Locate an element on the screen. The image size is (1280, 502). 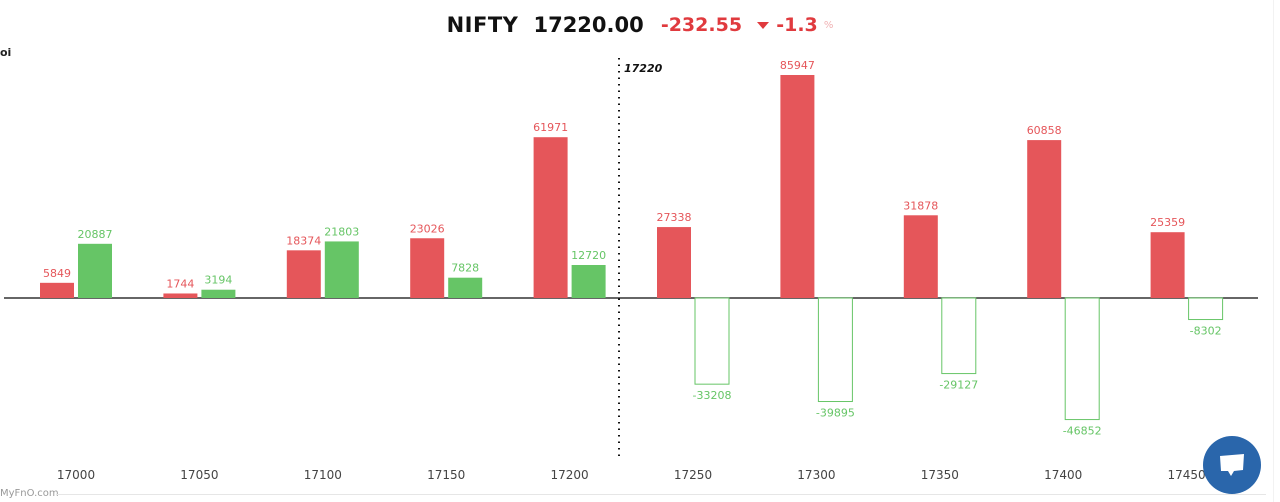
chat-bubble-icon is located at coordinates (1232, 465).